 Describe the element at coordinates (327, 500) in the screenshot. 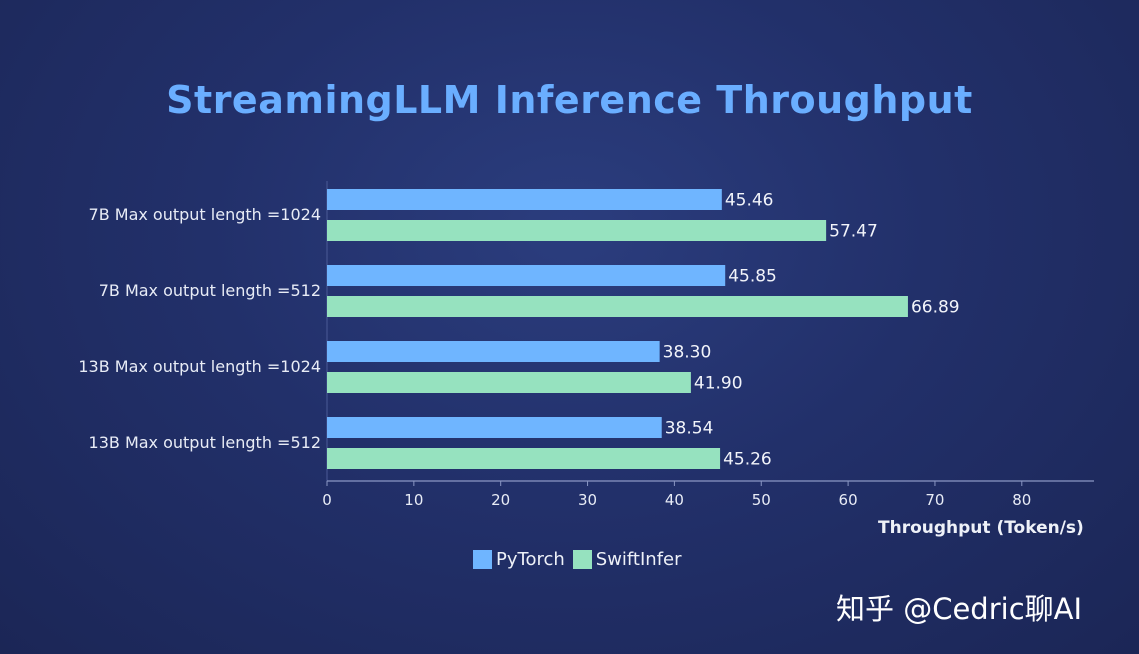

I see `x-tick-label: 0` at that location.